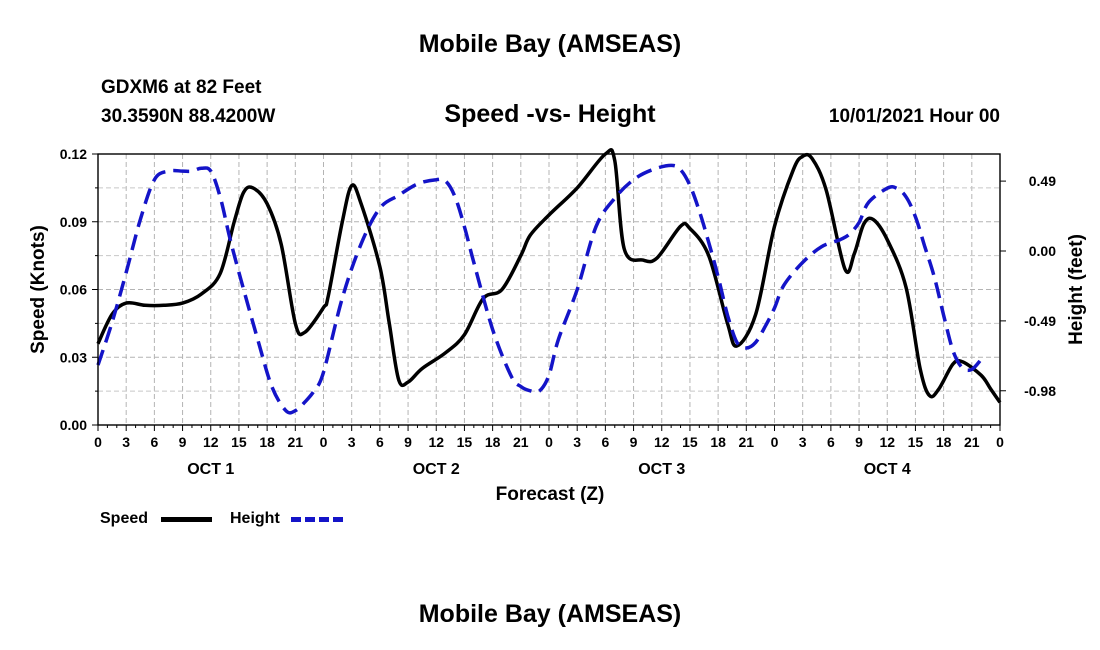  Describe the element at coordinates (1042, 181) in the screenshot. I see `y2-tick-label: 0.49` at that location.